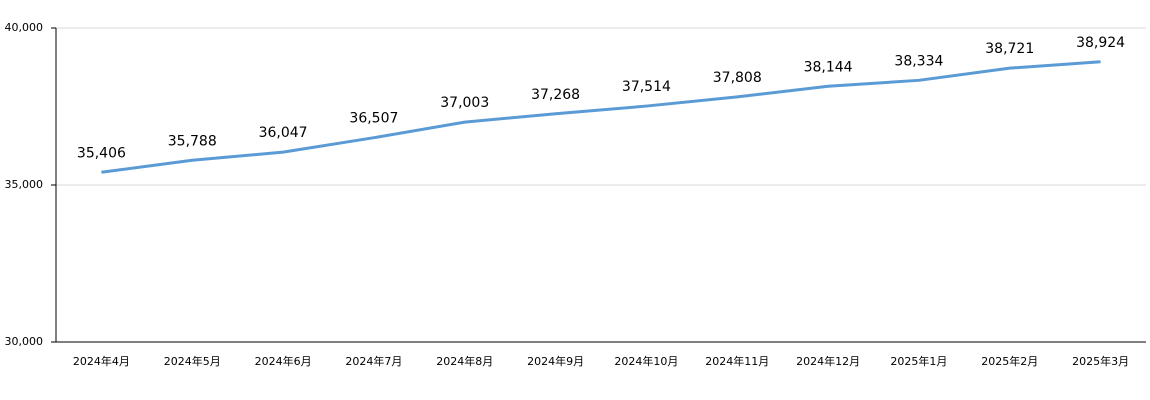  I want to click on x-tick-label: 2024年6月, so click(283, 361).